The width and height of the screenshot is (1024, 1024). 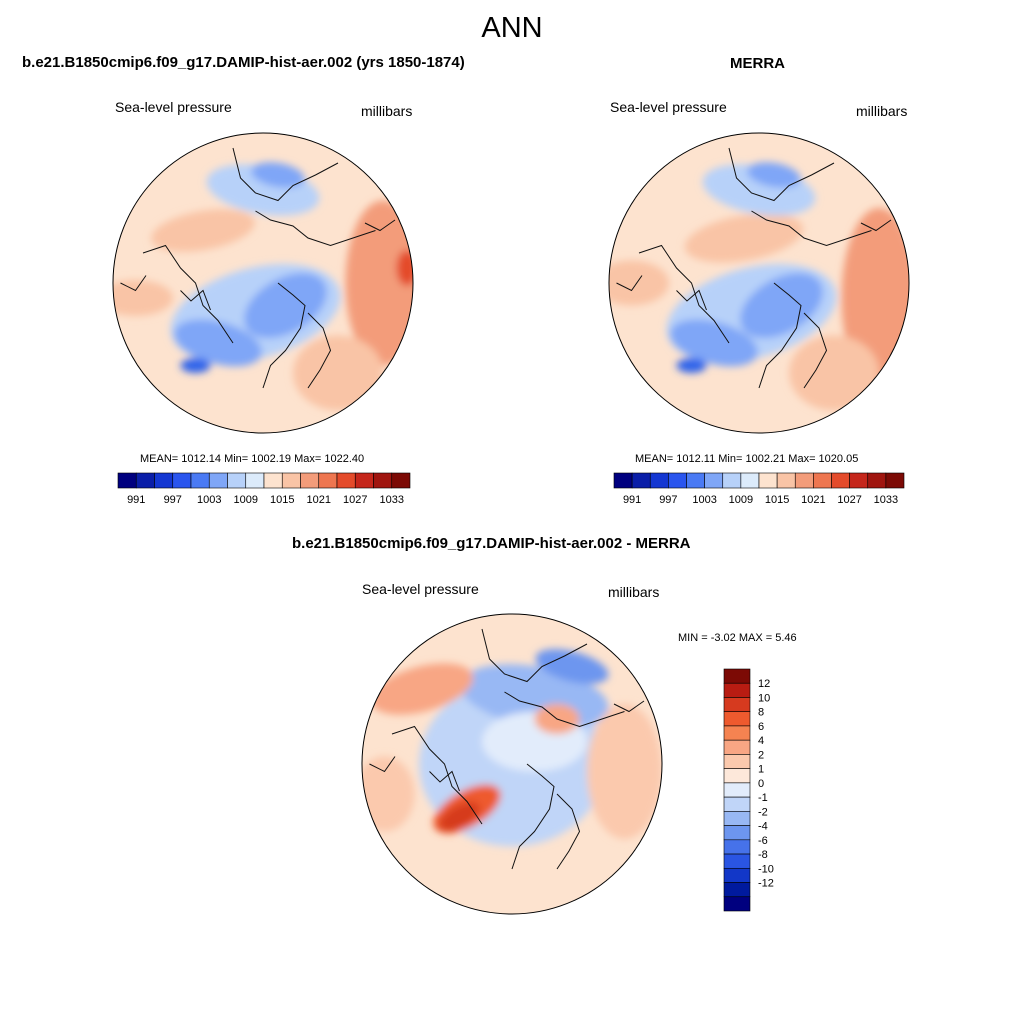 I want to click on colorbar-3-tick-label: 6, so click(x=761, y=727).